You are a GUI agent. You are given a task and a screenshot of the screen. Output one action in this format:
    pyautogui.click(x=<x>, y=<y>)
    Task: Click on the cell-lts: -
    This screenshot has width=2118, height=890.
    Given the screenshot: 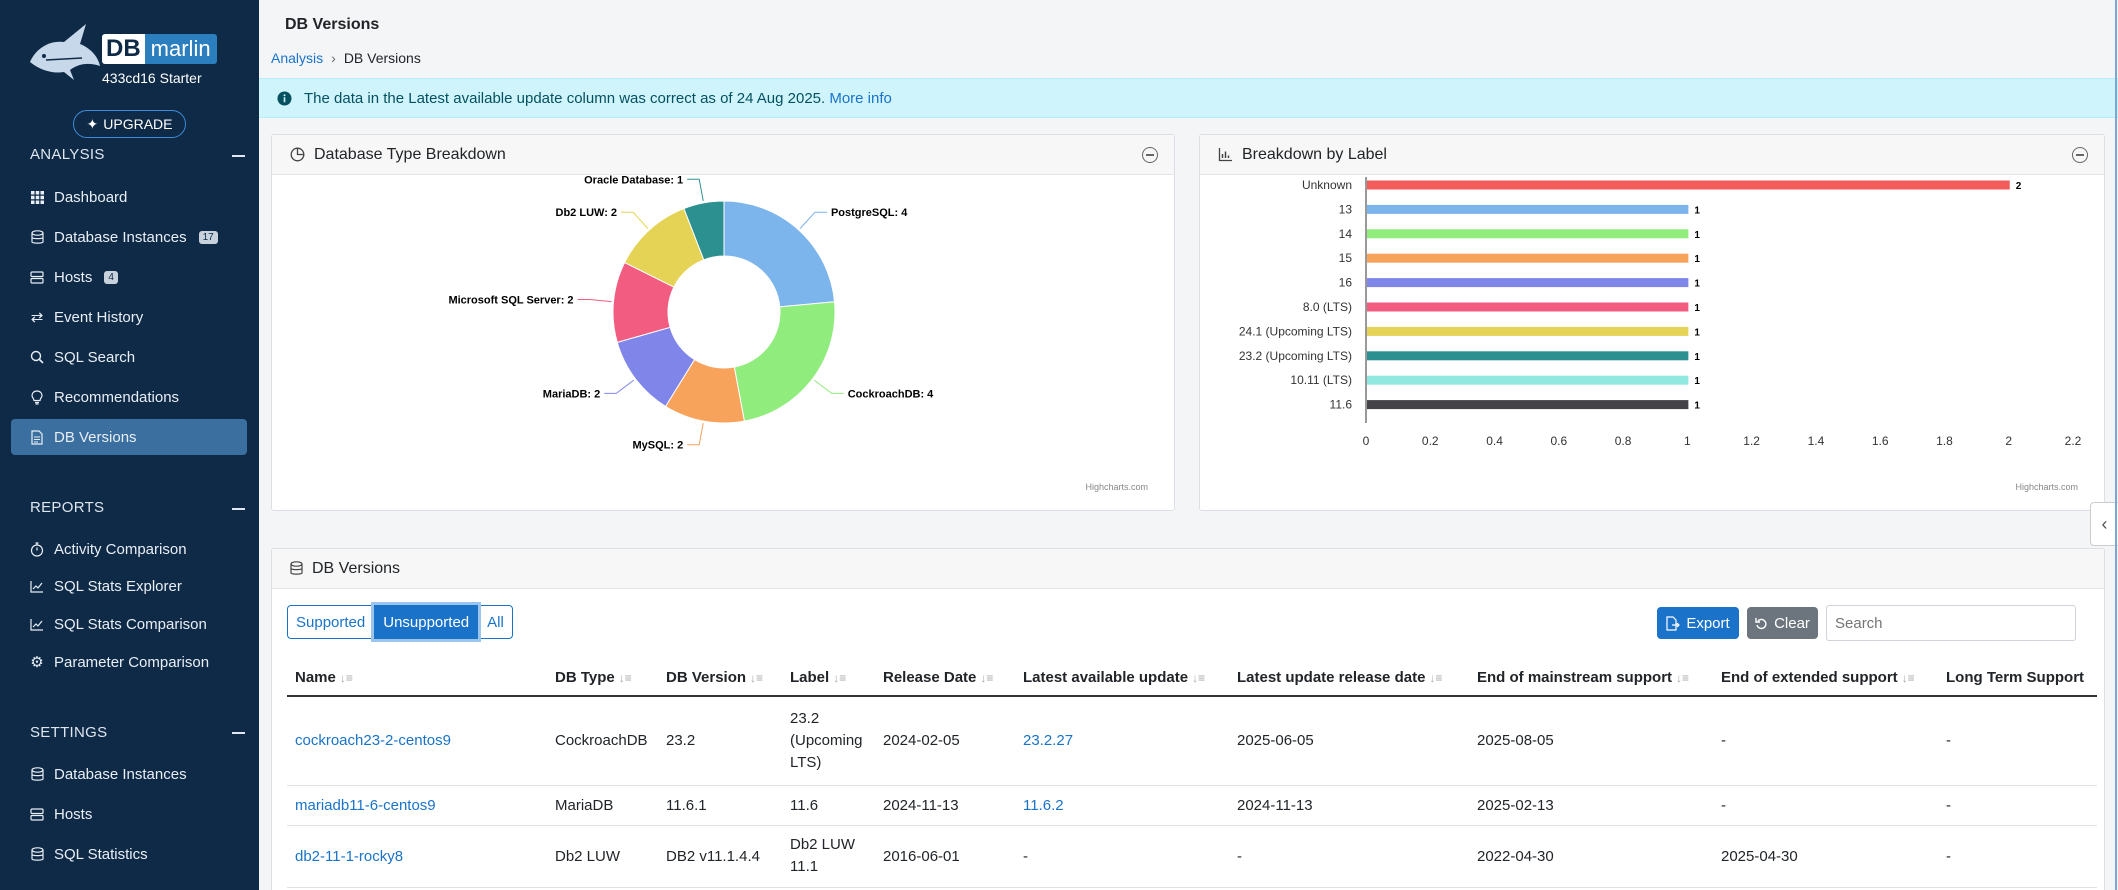 What is the action you would take?
    pyautogui.click(x=2017, y=805)
    